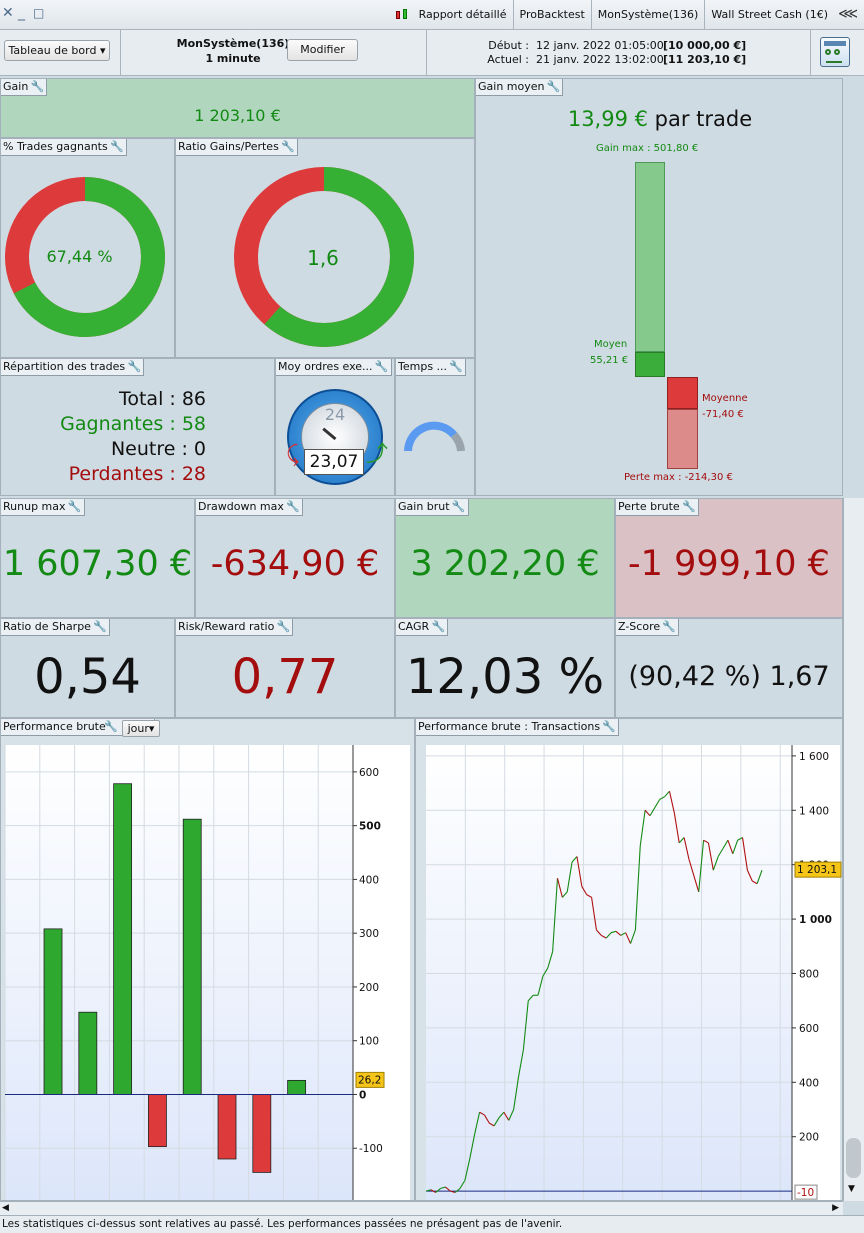 This screenshot has height=1233, width=864. Describe the element at coordinates (809, 975) in the screenshot. I see `y-tick-label: 800` at that location.